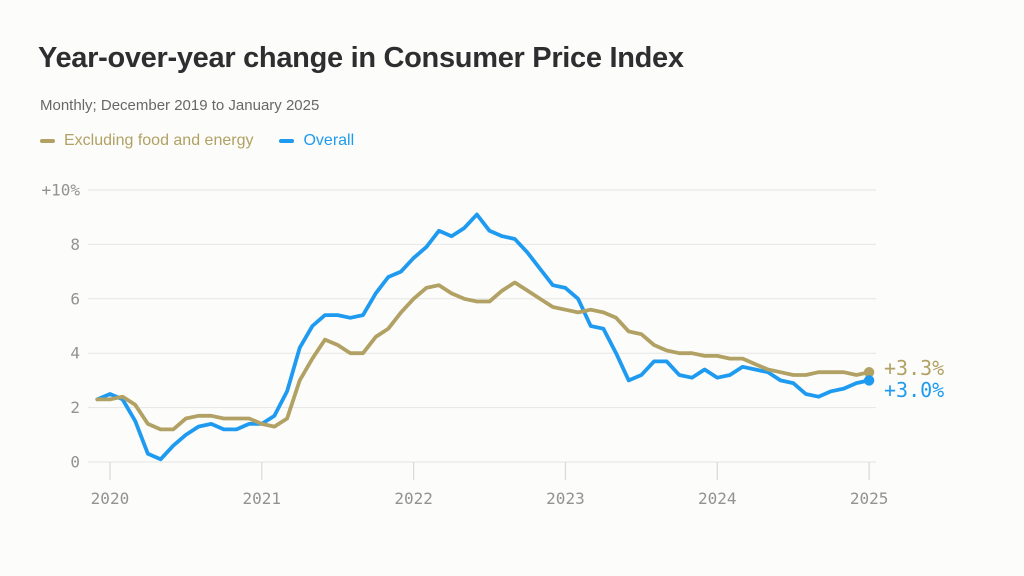 Image resolution: width=1024 pixels, height=576 pixels. What do you see at coordinates (869, 498) in the screenshot?
I see `x-axis-label: 2025` at bounding box center [869, 498].